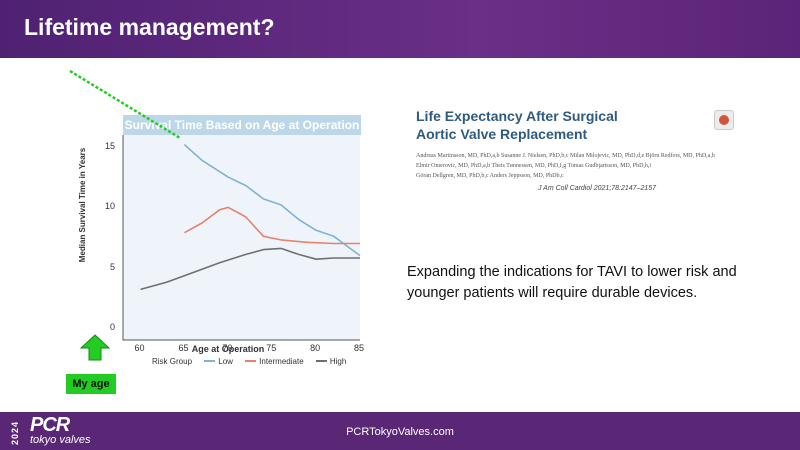 This screenshot has width=800, height=450. What do you see at coordinates (315, 348) in the screenshot?
I see `x-tick-label: 80` at bounding box center [315, 348].